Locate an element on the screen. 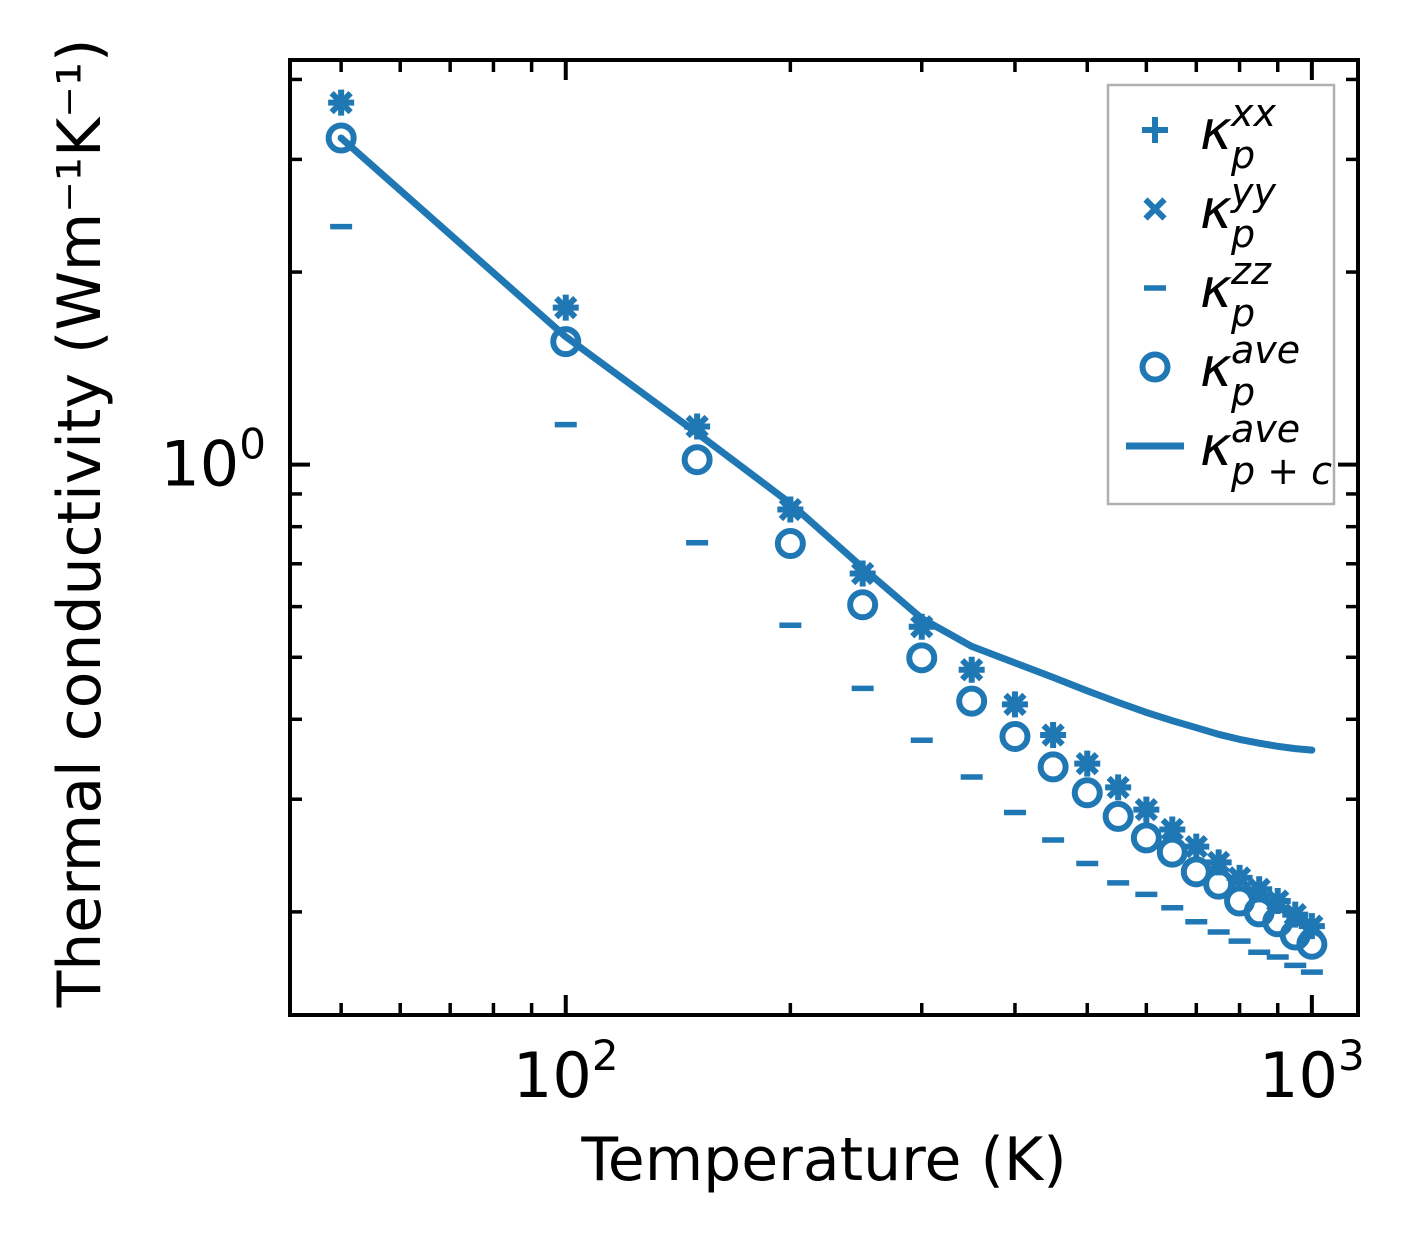 Image resolution: width=1421 pixels, height=1254 pixels. x-axis-label: Temperature (K) is located at coordinates (824, 1160).